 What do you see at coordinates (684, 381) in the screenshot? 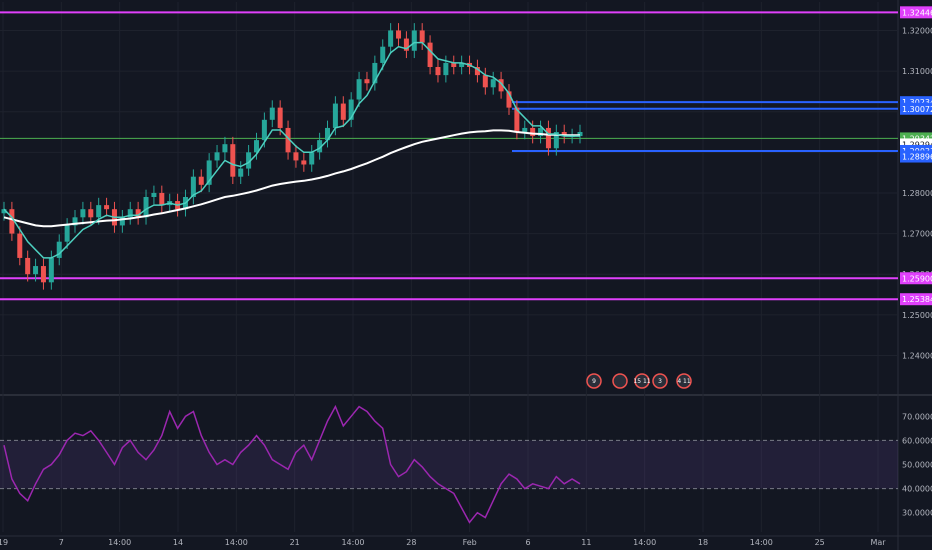
I see `event-label: 4 11` at bounding box center [684, 381].